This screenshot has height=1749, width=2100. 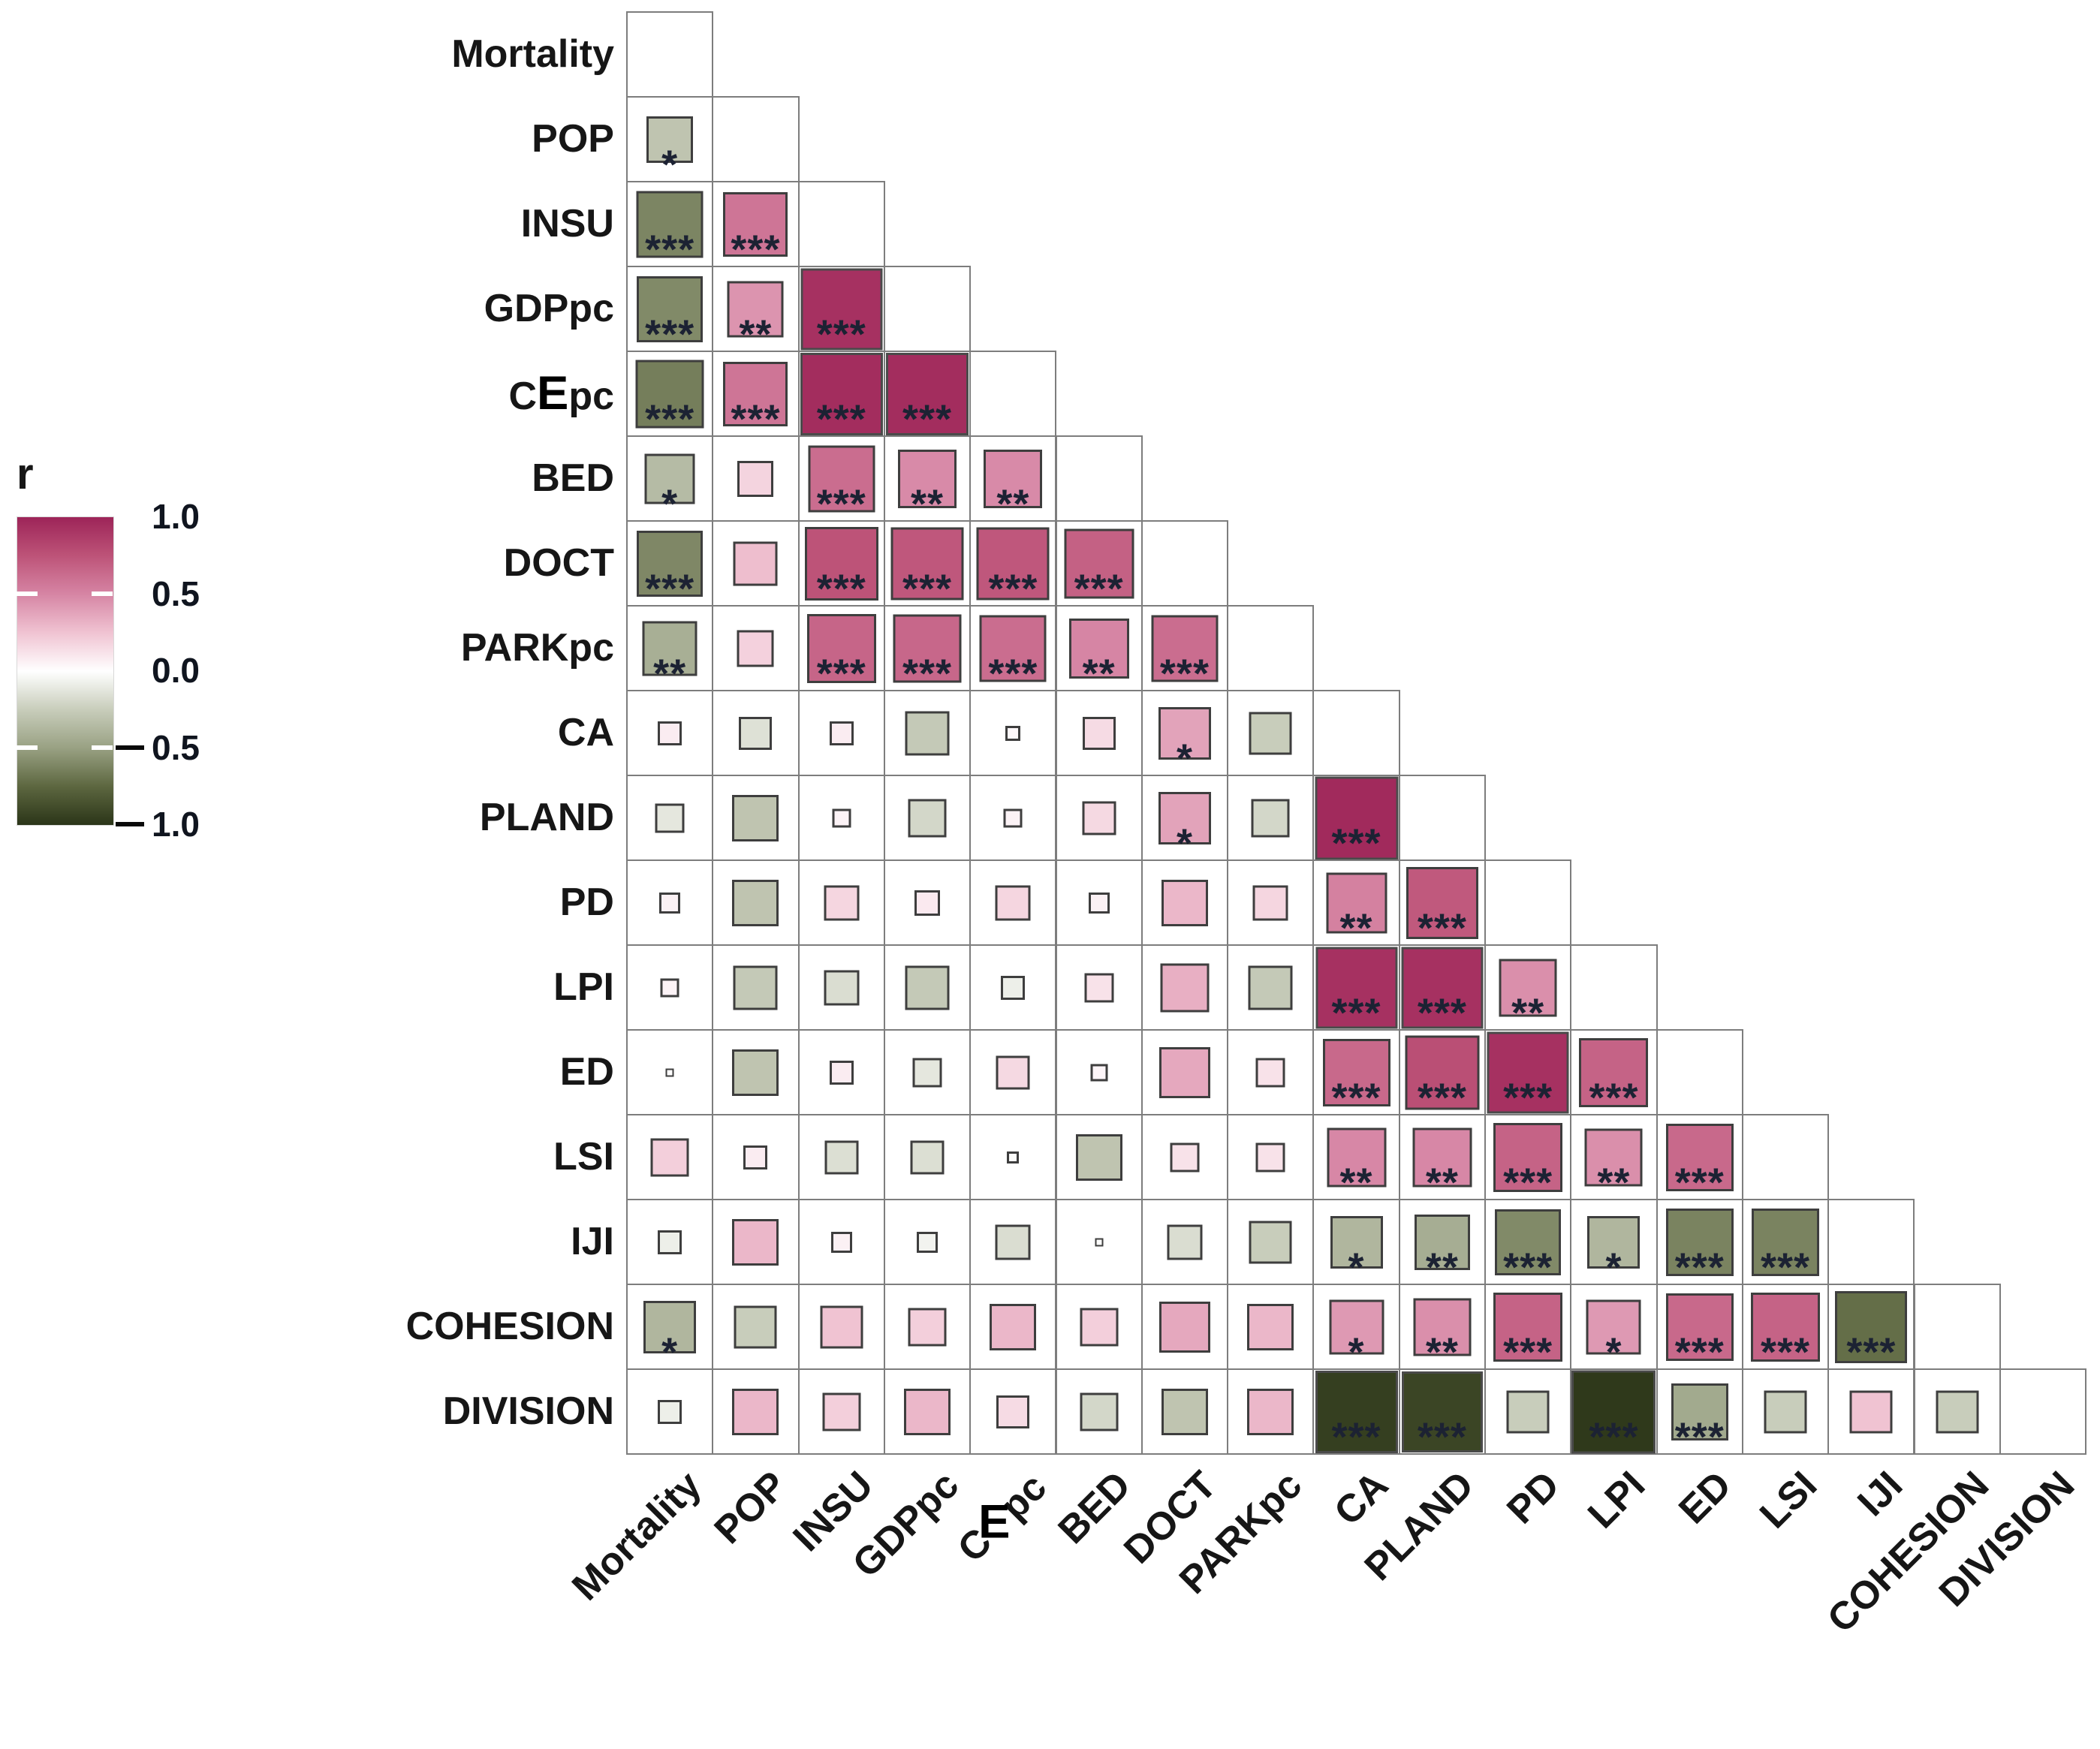 What do you see at coordinates (592, 1241) in the screenshot?
I see `y-axis-label-iji: IJI` at bounding box center [592, 1241].